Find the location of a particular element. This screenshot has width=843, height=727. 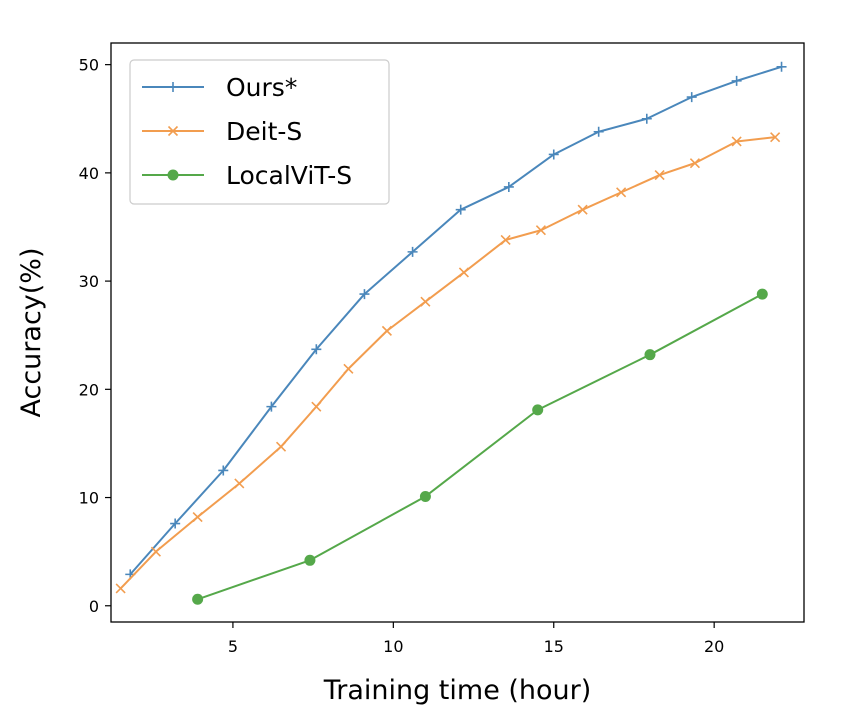

y-tick-label: 0 is located at coordinates (94, 606).